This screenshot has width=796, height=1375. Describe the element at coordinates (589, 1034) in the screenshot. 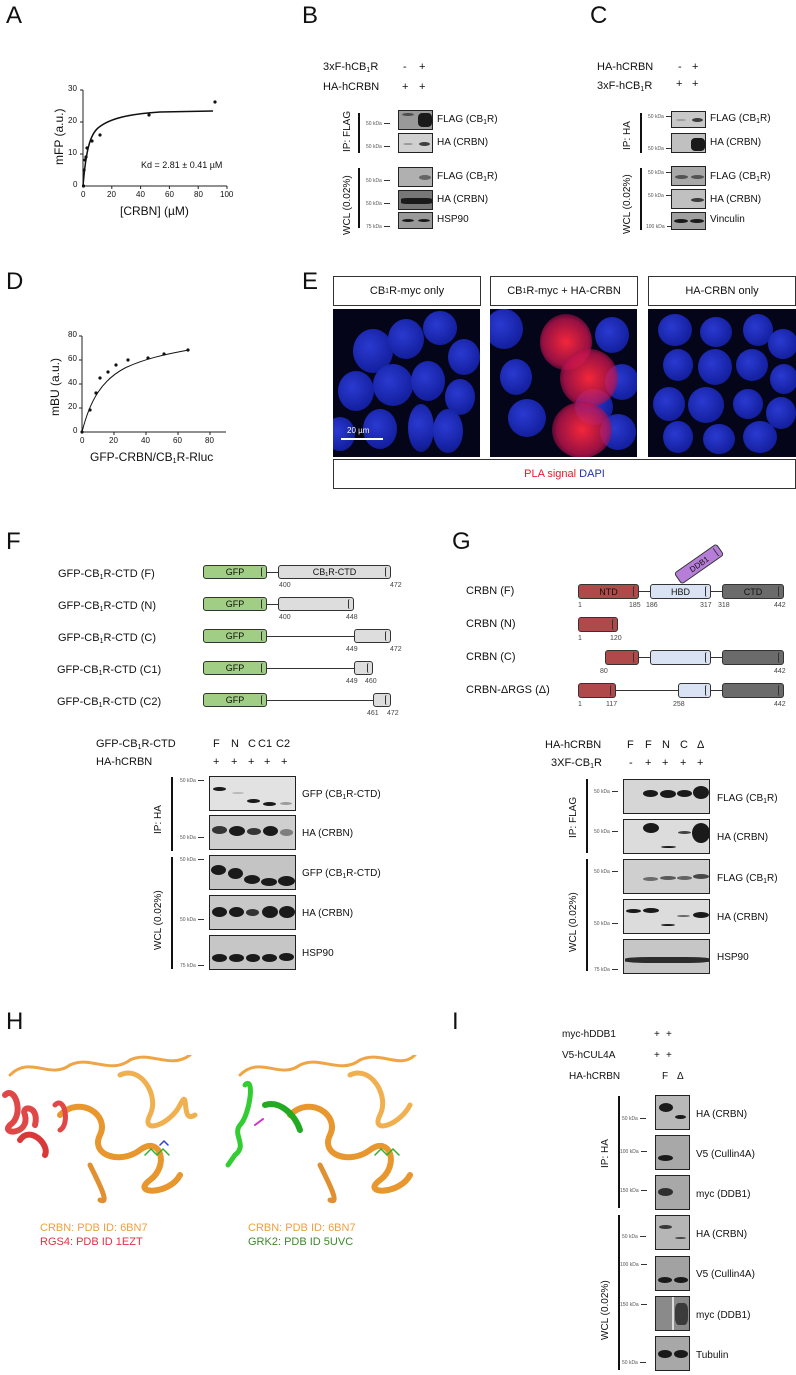

I see `condition-label: myc-hDDB1` at that location.